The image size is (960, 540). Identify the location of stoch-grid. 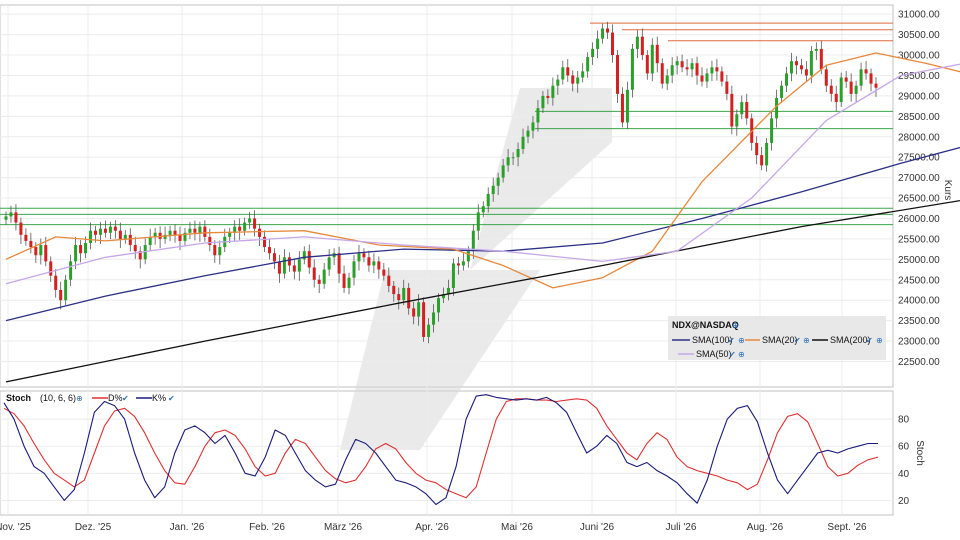
(446, 459).